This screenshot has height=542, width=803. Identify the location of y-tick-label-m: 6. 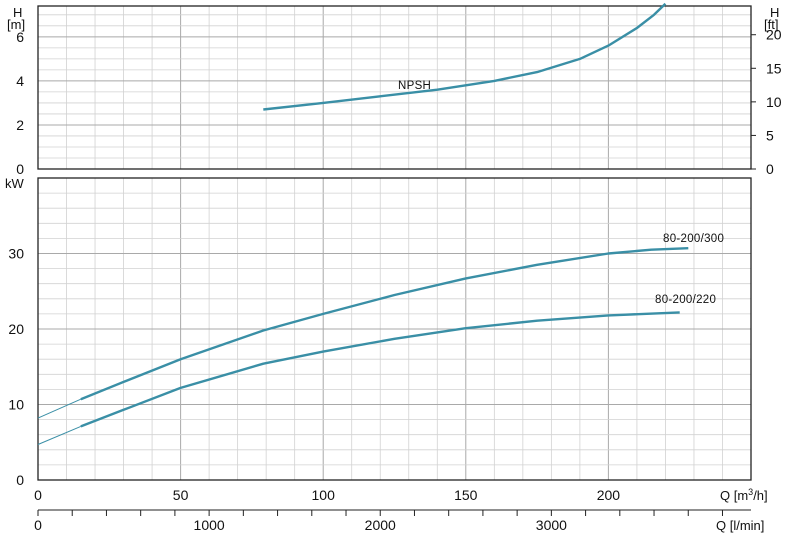
(20, 37).